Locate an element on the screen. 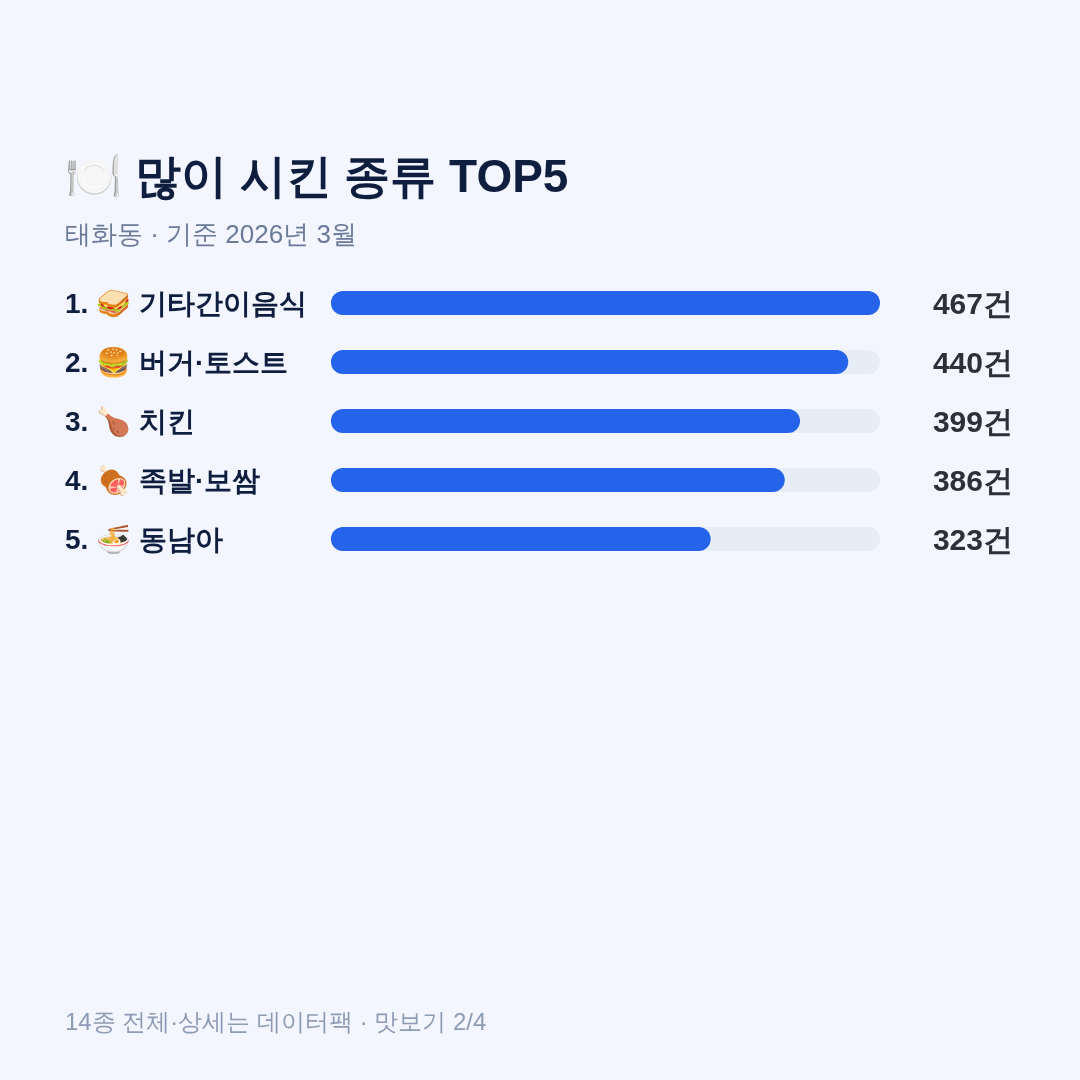  value-label: 323건 is located at coordinates (972, 539).